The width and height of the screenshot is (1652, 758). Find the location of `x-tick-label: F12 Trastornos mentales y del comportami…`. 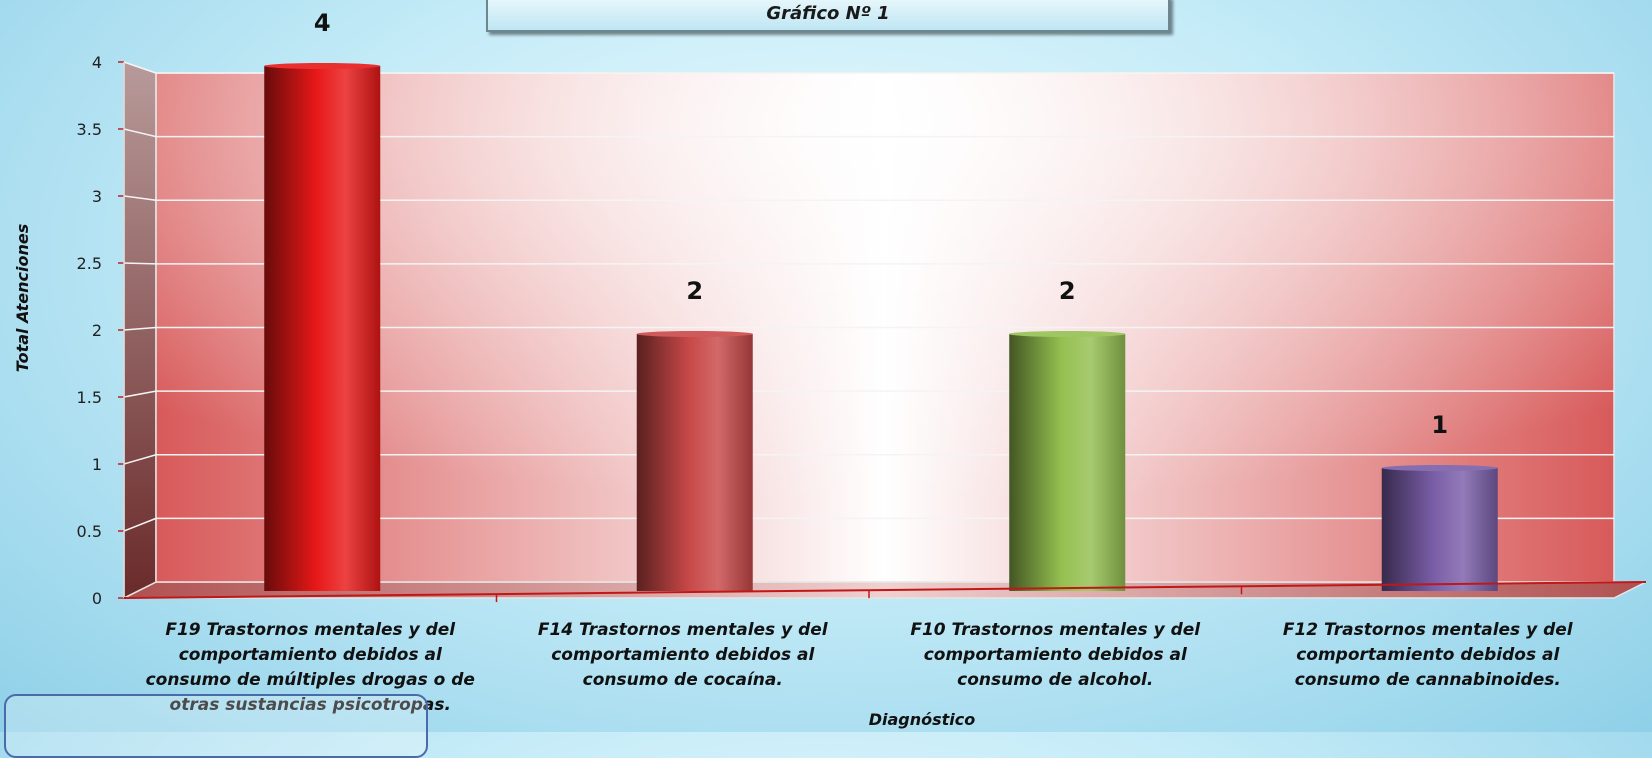

x-tick-label: F12 Trastornos mentales y del comportami… is located at coordinates (1427, 655).